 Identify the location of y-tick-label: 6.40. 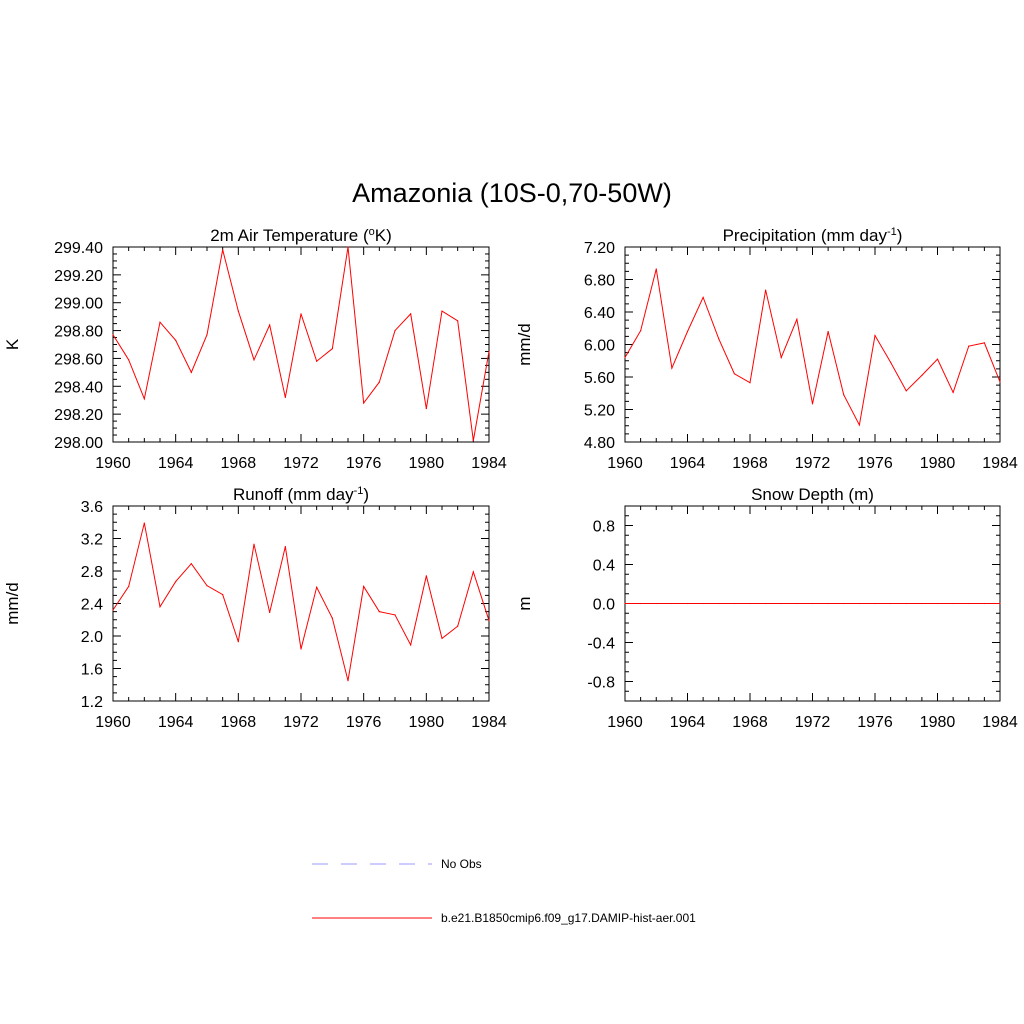
(599, 313).